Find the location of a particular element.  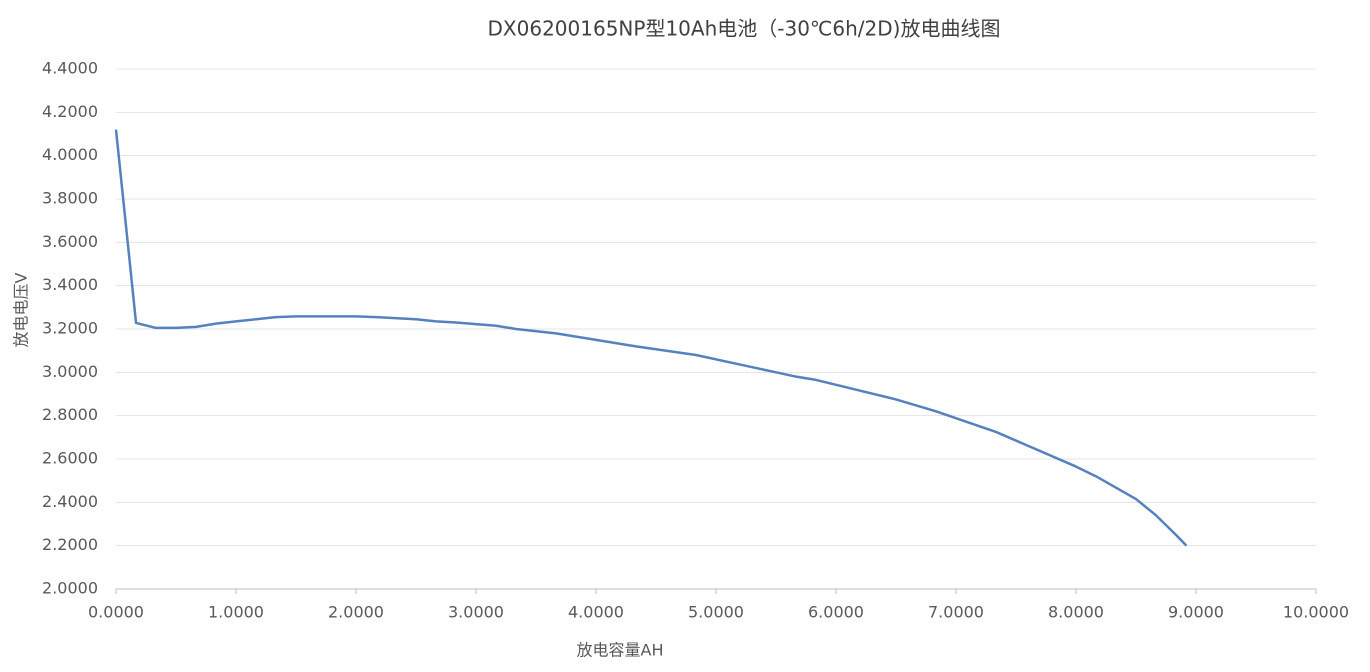

y-tick-label: 4.0000 is located at coordinates (70, 154).